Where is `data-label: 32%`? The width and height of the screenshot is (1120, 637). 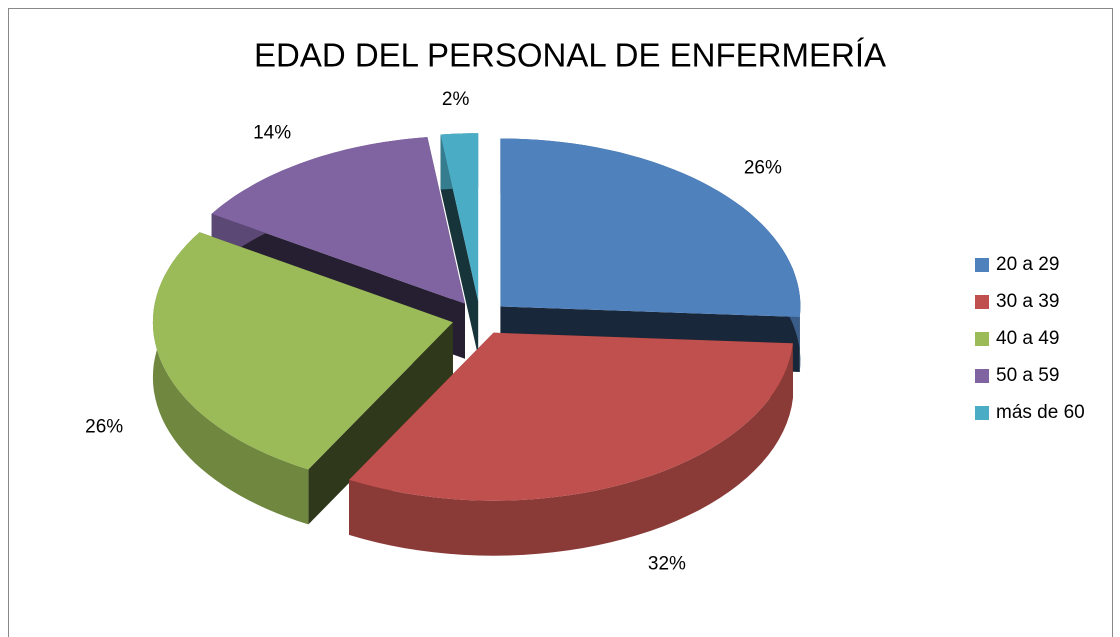
data-label: 32% is located at coordinates (667, 563).